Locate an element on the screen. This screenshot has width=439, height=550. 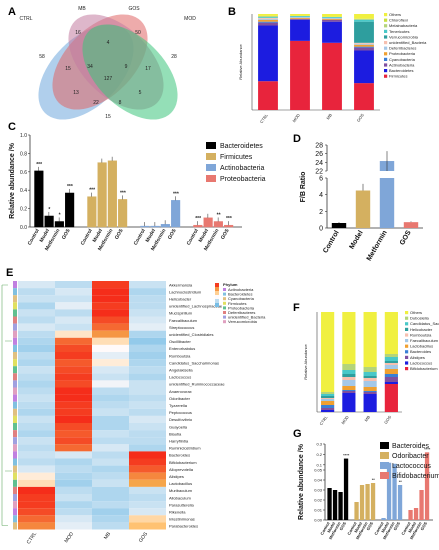
row-label: Lachnoclostridium is located at coordinates (185, 291).